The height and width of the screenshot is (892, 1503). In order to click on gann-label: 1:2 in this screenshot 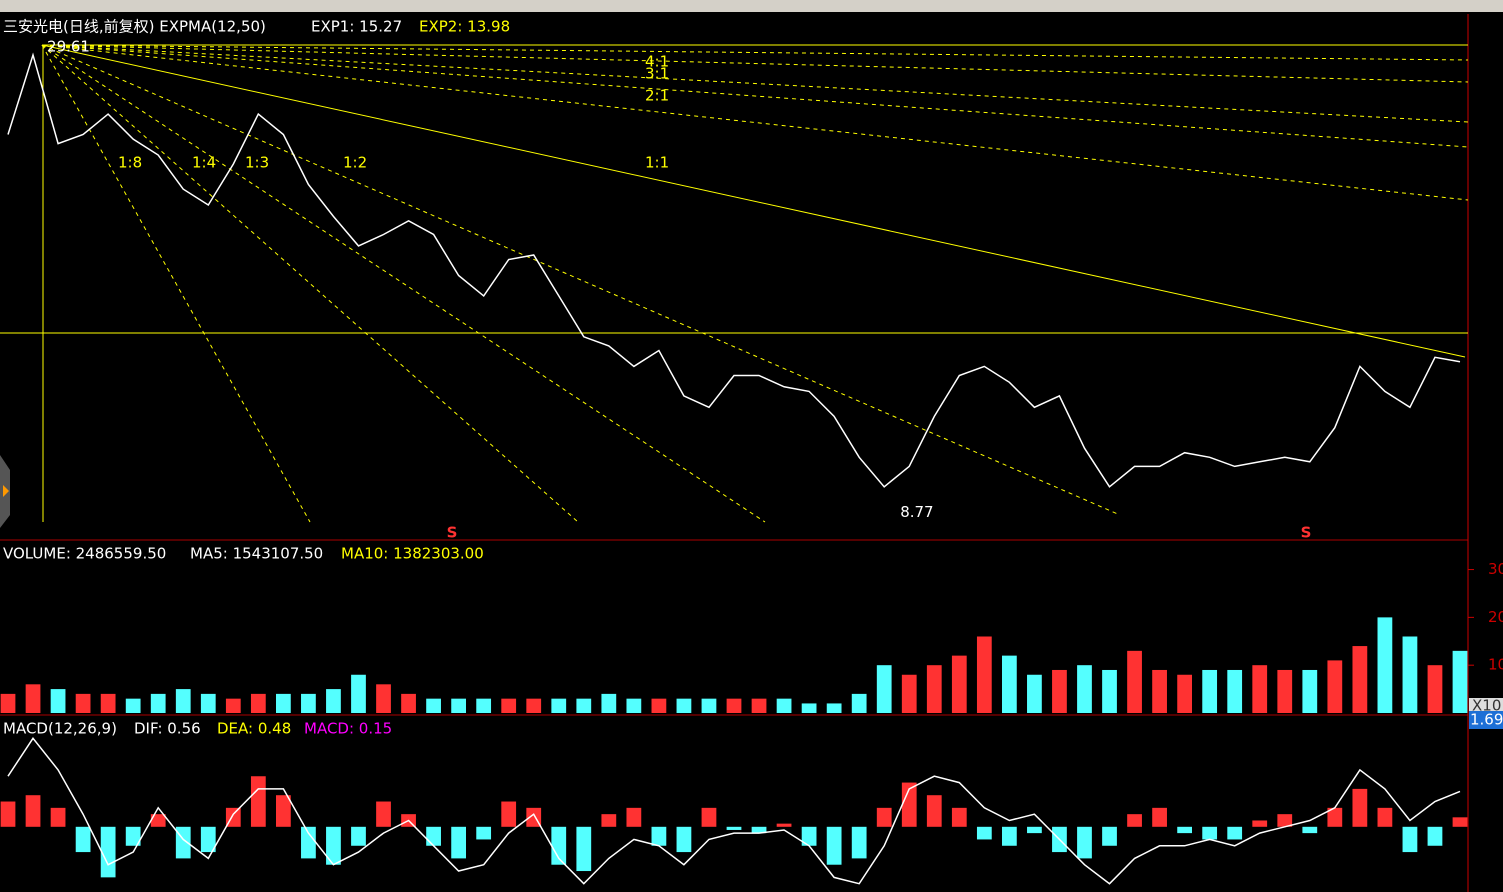, I will do `click(355, 163)`.